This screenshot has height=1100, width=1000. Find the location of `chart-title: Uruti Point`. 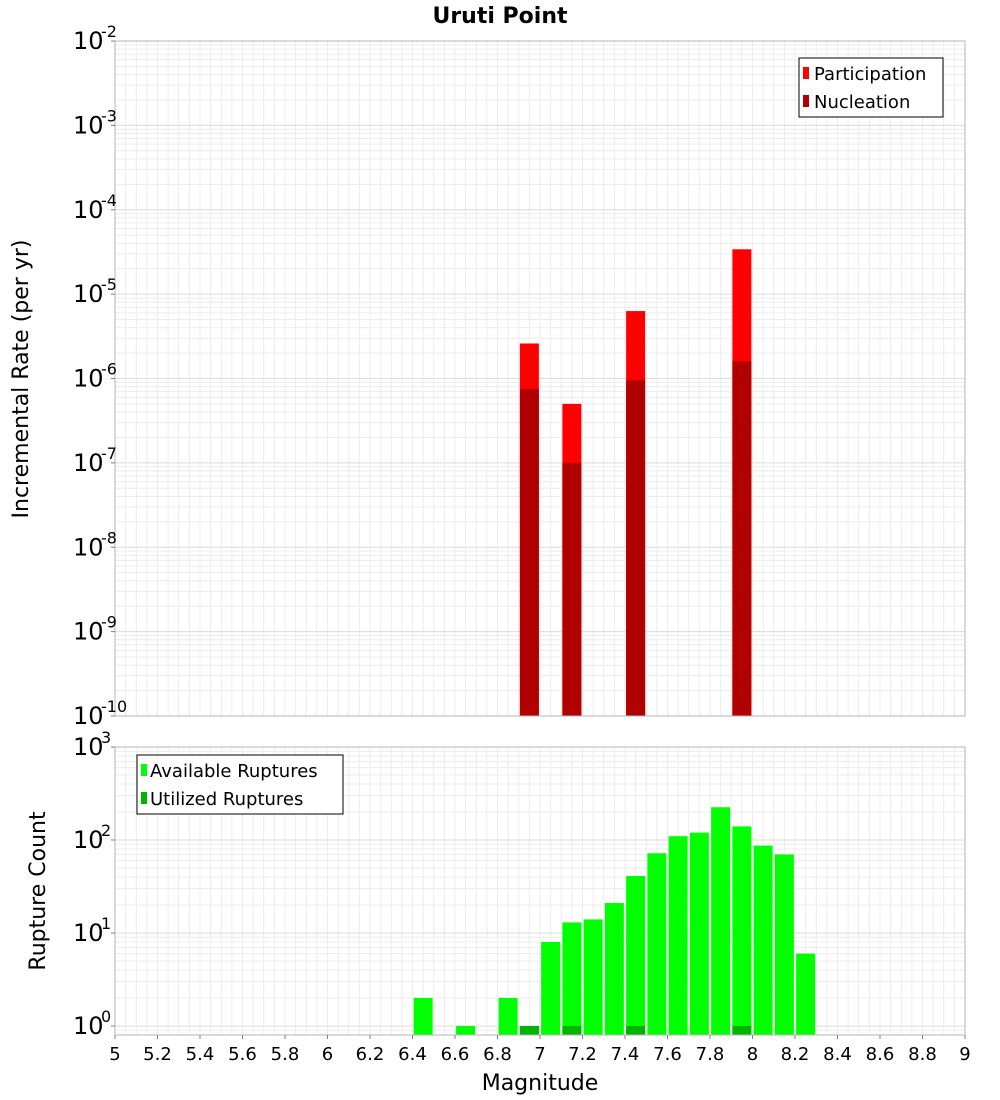

chart-title: Uruti Point is located at coordinates (500, 16).